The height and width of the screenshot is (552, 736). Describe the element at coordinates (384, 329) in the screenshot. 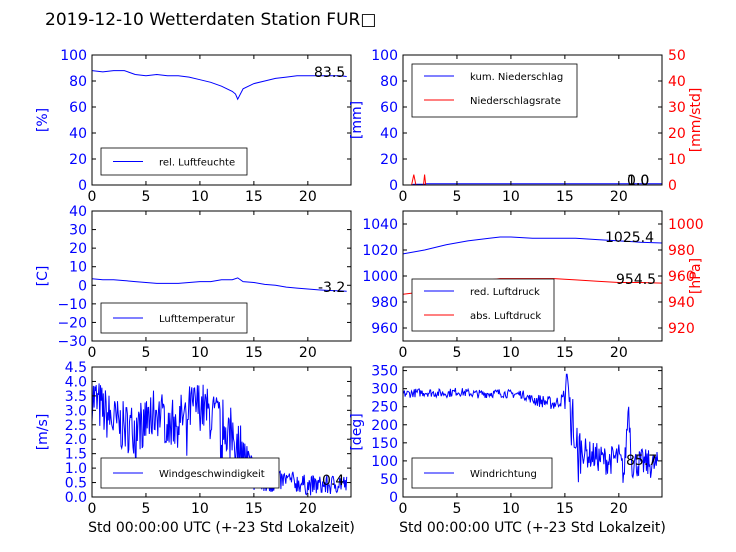

I see `y-tick-label: 960` at that location.